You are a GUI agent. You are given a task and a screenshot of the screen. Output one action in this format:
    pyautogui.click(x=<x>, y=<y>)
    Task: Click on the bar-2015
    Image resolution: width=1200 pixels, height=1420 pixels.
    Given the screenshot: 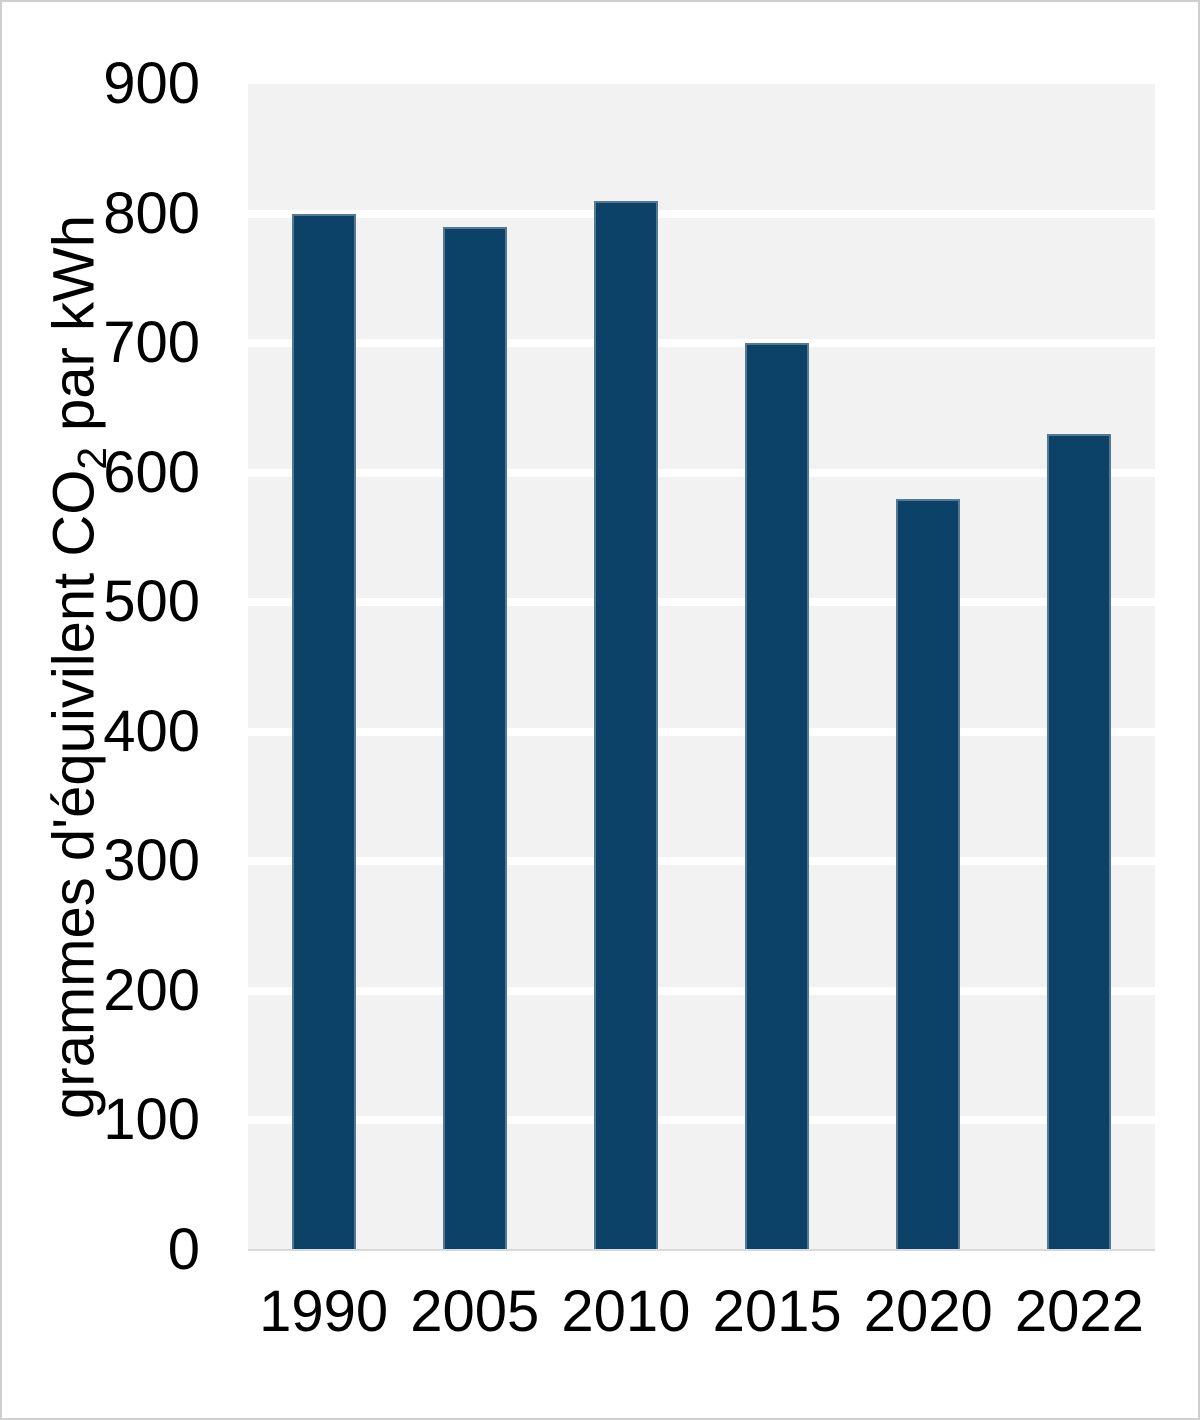 What is the action you would take?
    pyautogui.click(x=777, y=796)
    